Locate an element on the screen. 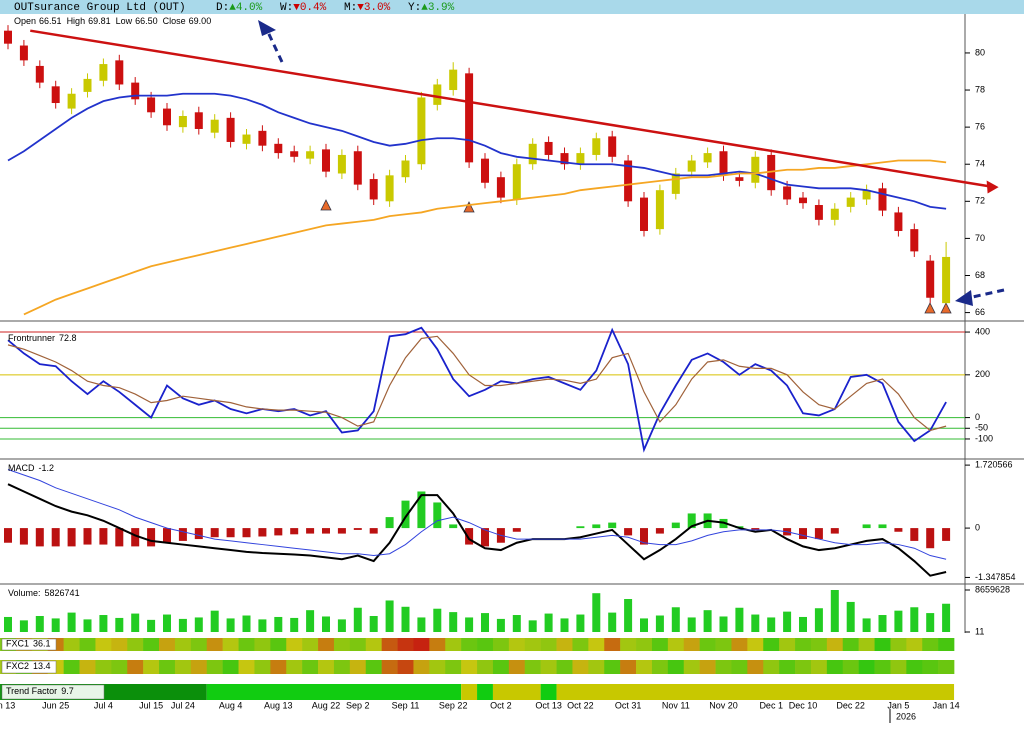 The height and width of the screenshot is (735, 1024). x-tick-label: Aug 4 is located at coordinates (231, 705).